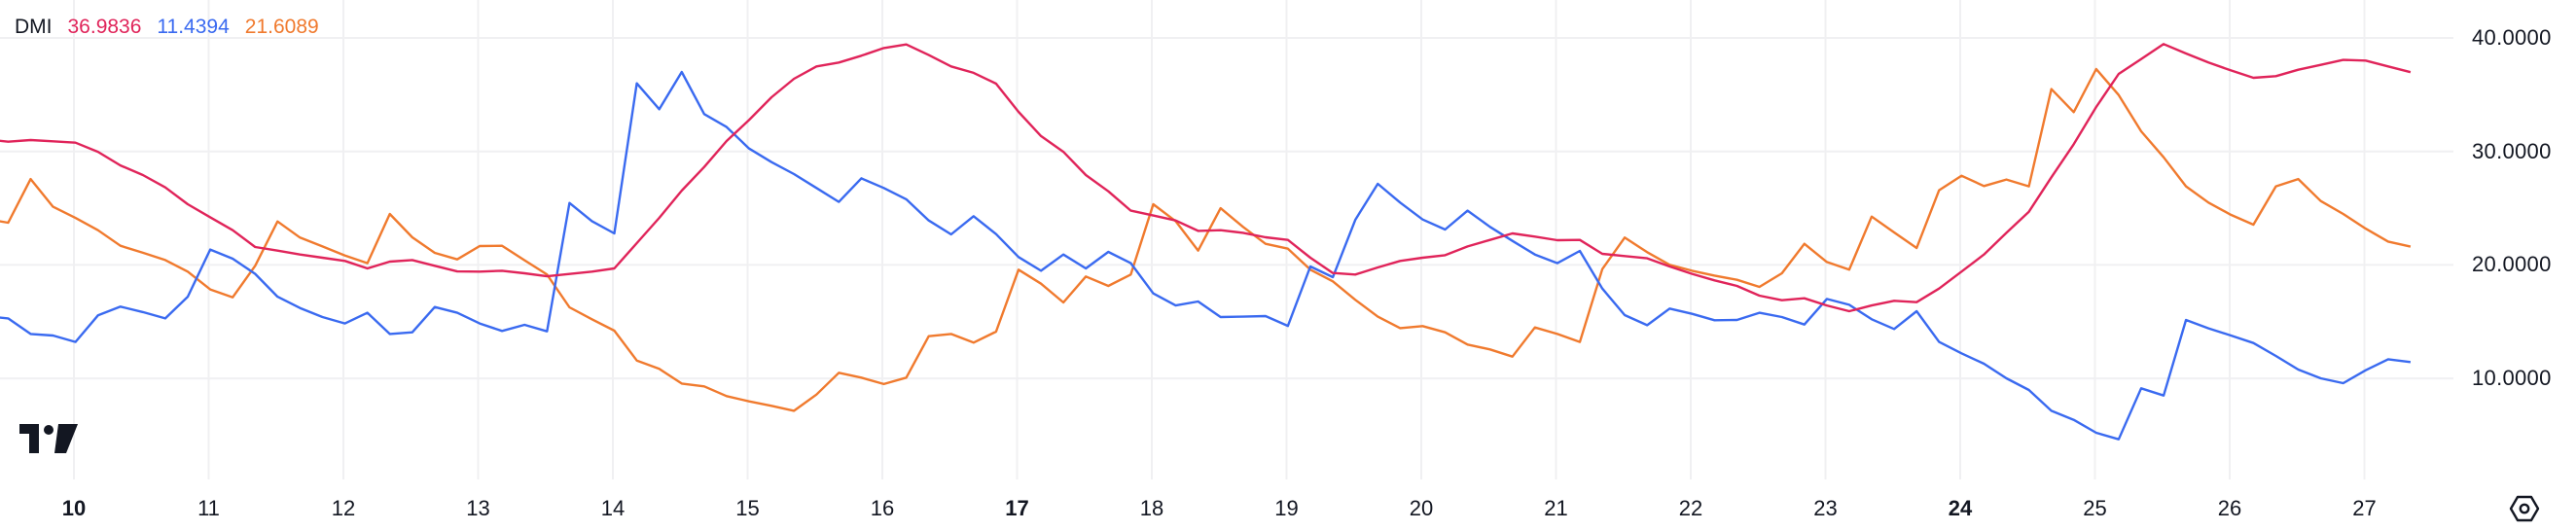 The height and width of the screenshot is (531, 2576). Describe the element at coordinates (1151, 508) in the screenshot. I see `x-axis-label: 18` at that location.